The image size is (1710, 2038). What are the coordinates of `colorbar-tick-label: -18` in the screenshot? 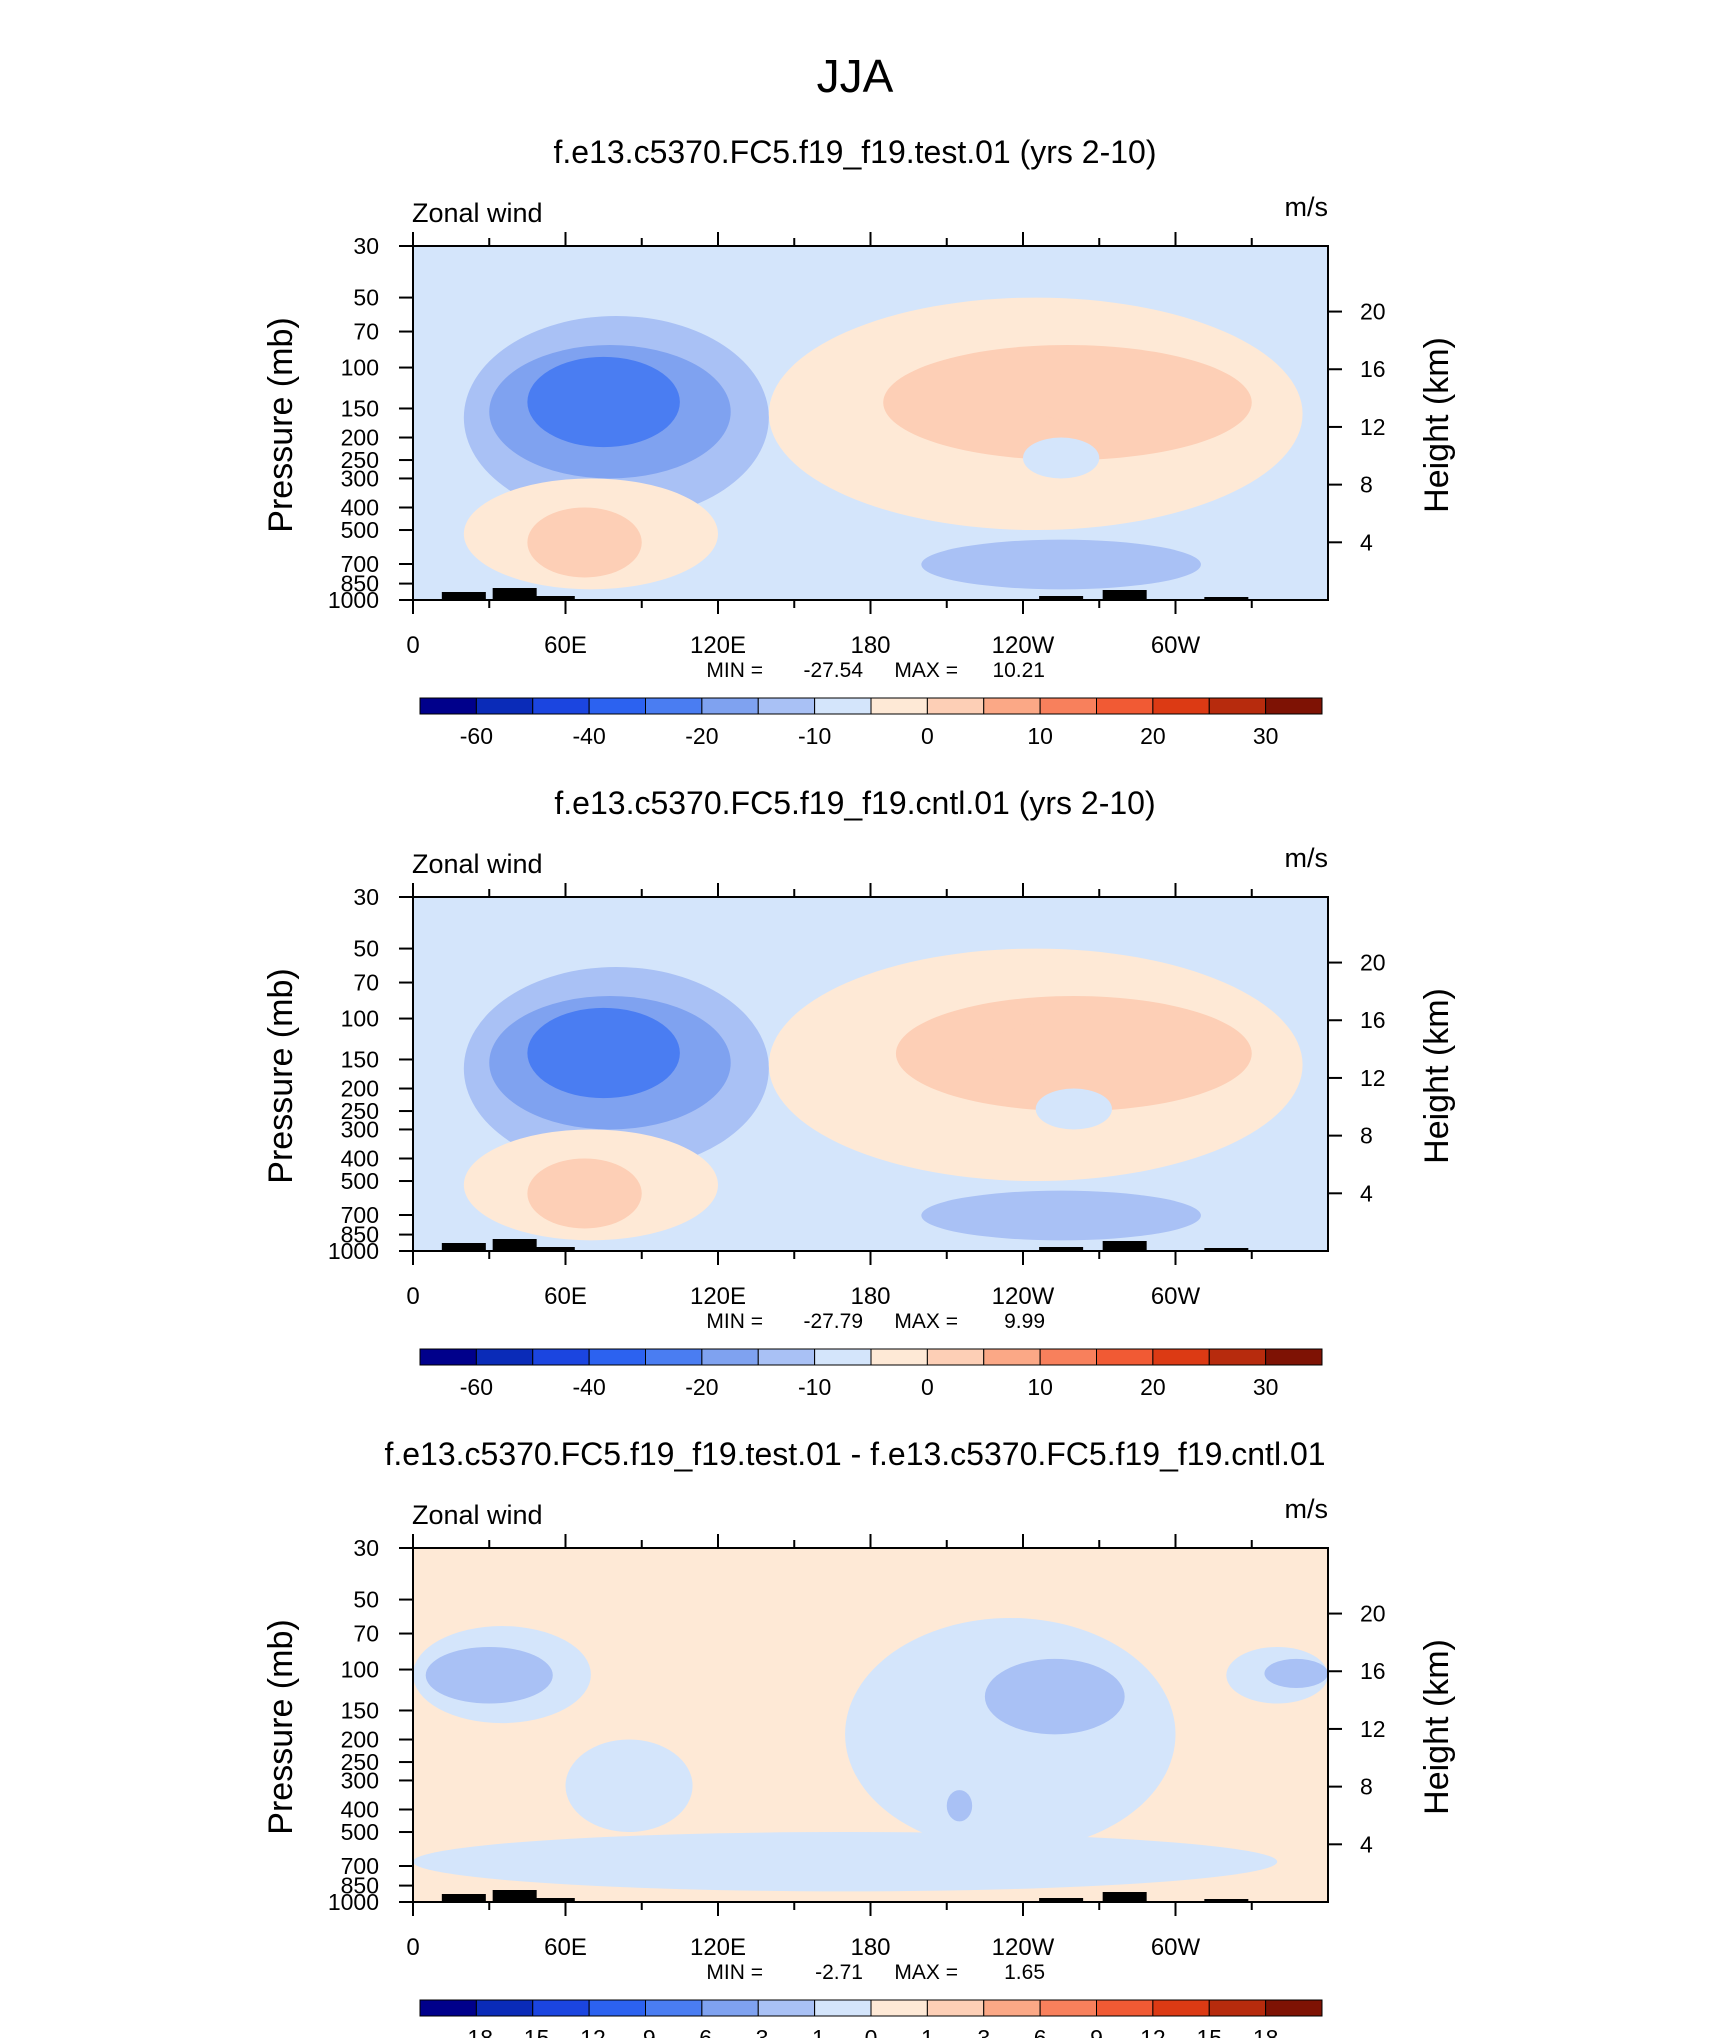 It's located at (476, 2031).